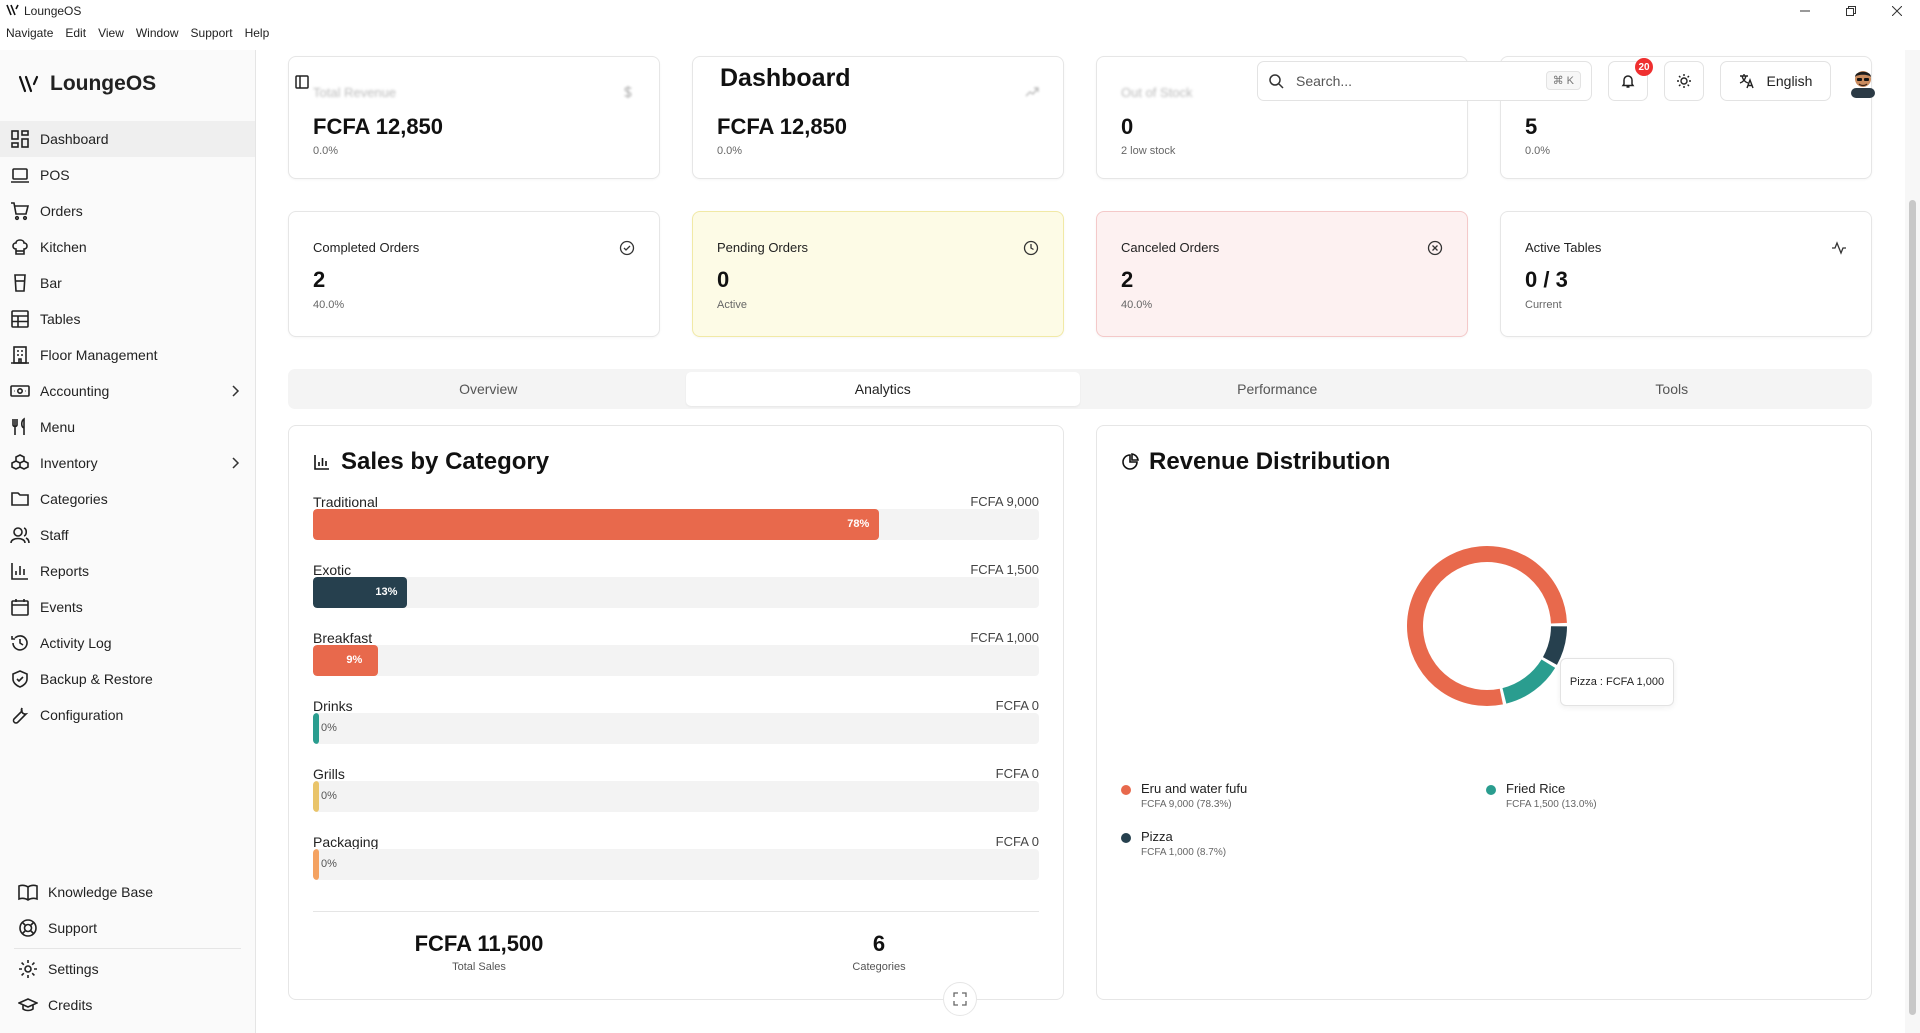 Image resolution: width=1920 pixels, height=1033 pixels. I want to click on fullscreen-button, so click(960, 999).